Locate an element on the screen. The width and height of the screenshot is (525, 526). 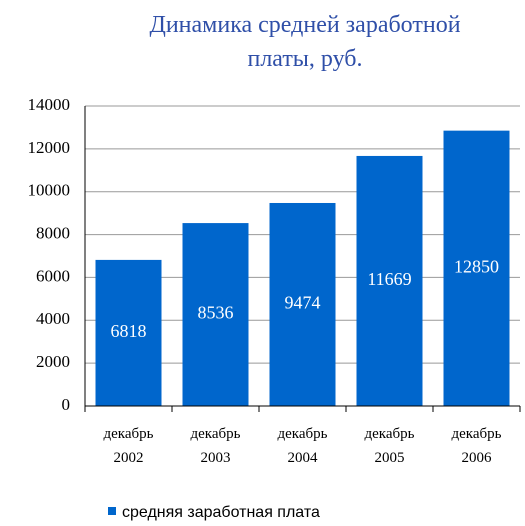
data-label: 8536 is located at coordinates (216, 313).